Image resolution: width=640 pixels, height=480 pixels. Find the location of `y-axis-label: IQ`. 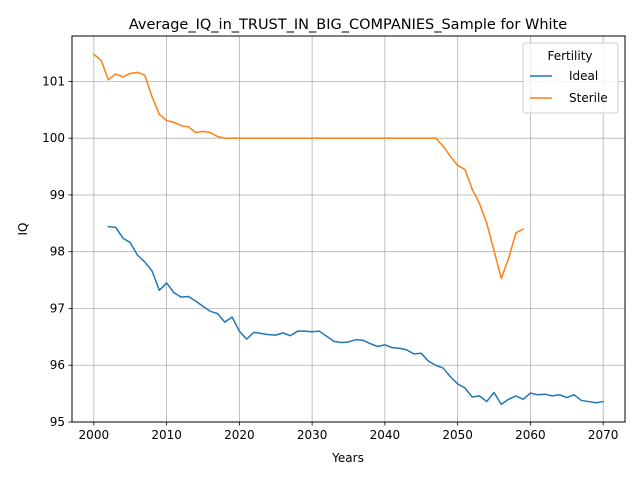

y-axis-label: IQ is located at coordinates (23, 229).